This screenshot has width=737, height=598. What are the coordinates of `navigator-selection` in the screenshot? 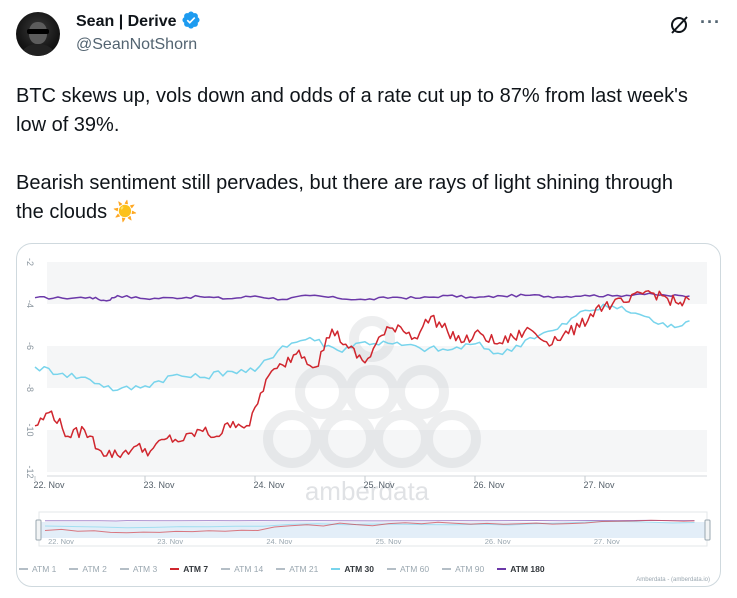 It's located at (373, 530).